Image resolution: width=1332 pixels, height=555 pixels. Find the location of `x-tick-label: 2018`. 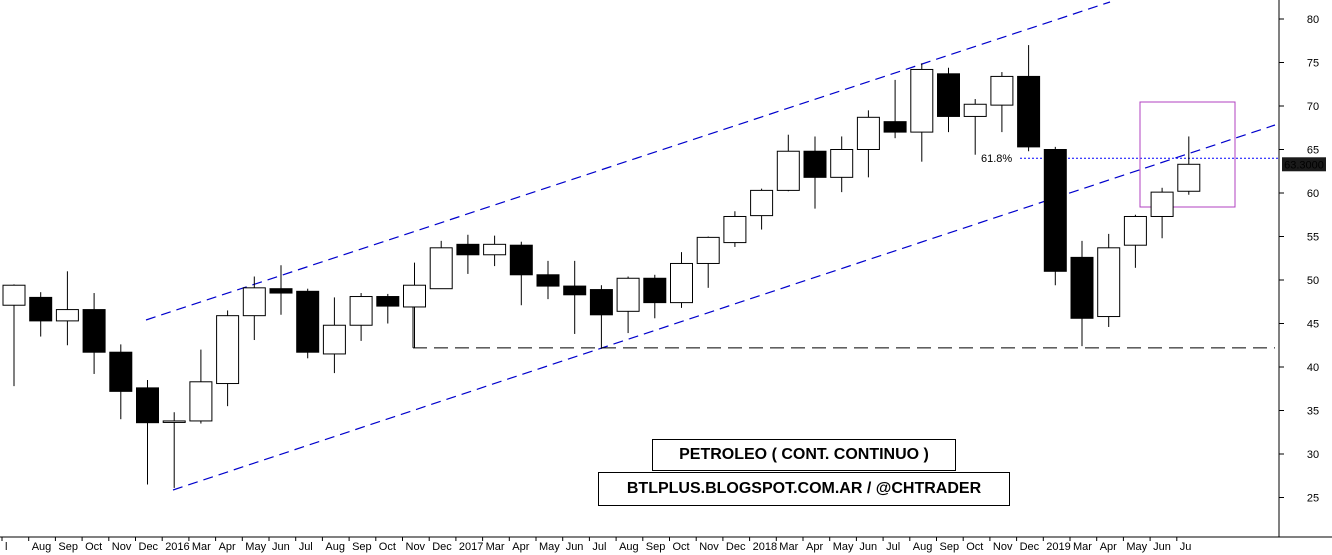

x-tick-label: 2018 is located at coordinates (765, 547).